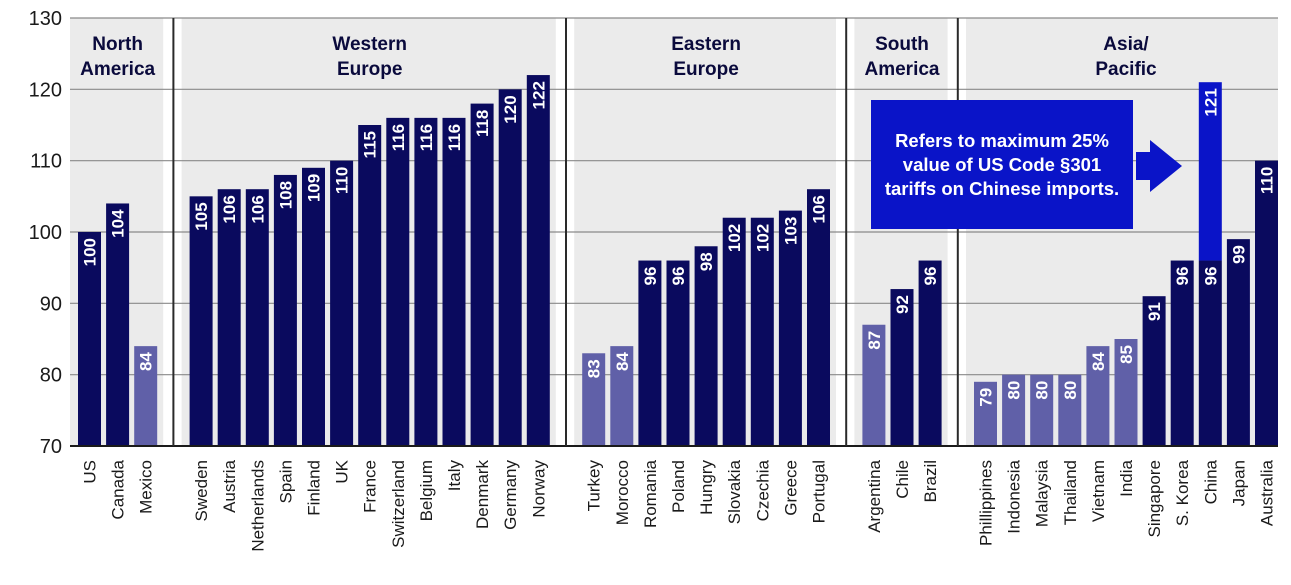  Describe the element at coordinates (117, 44) in the screenshot. I see `group-header: North` at that location.